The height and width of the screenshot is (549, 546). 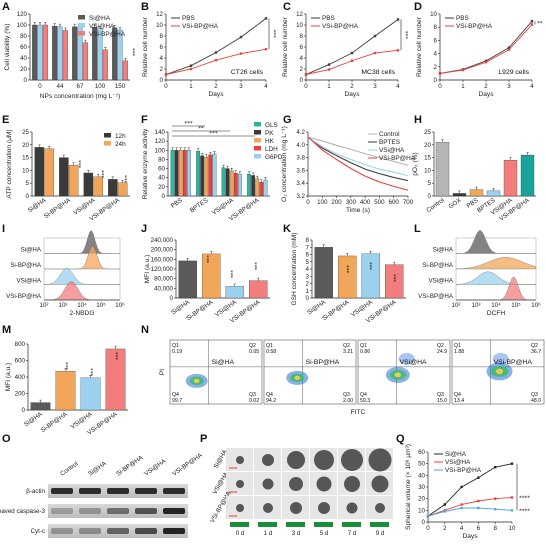 I want to click on legend-label: PK, so click(x=269, y=133).